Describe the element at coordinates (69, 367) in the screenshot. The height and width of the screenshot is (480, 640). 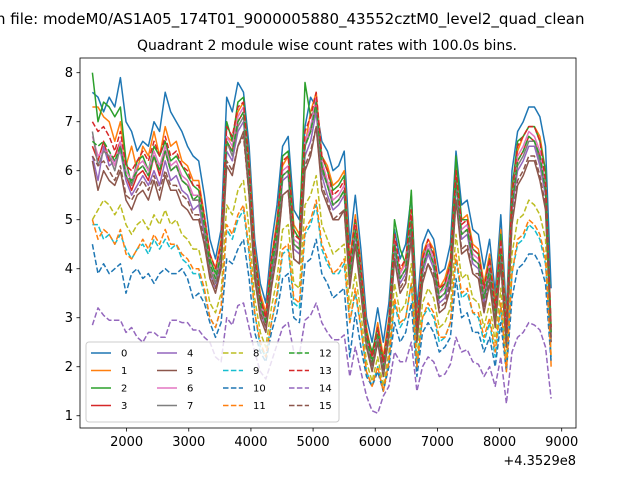
I see `y-tick-label: 2` at that location.